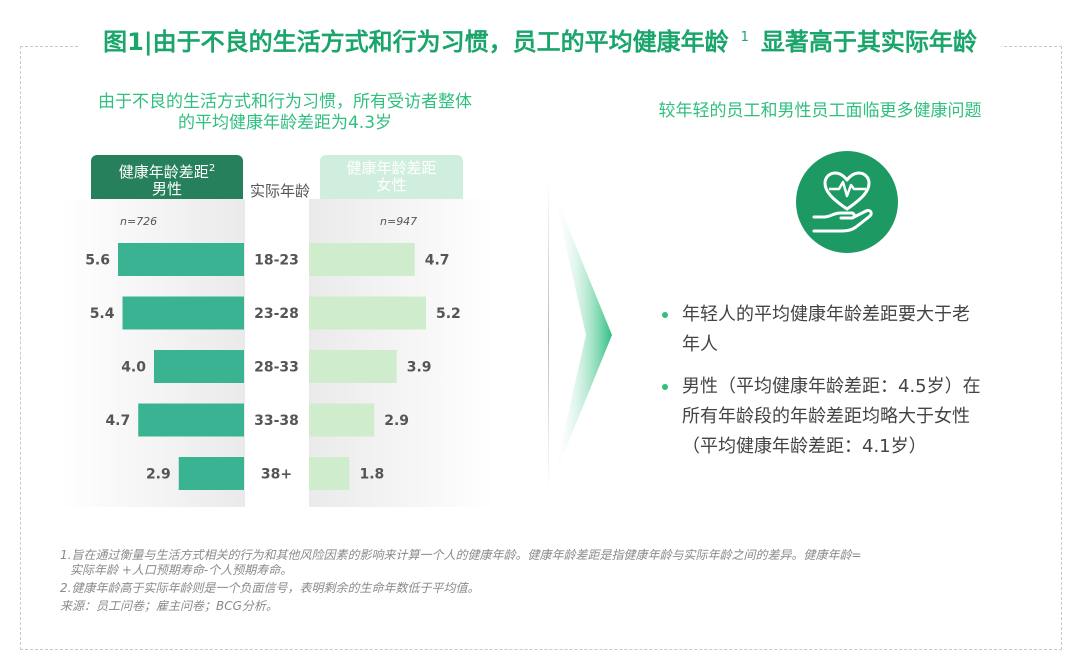 The image size is (1080, 666). Describe the element at coordinates (391, 168) in the screenshot. I see `female-header-line1: 健康年龄差距` at that location.